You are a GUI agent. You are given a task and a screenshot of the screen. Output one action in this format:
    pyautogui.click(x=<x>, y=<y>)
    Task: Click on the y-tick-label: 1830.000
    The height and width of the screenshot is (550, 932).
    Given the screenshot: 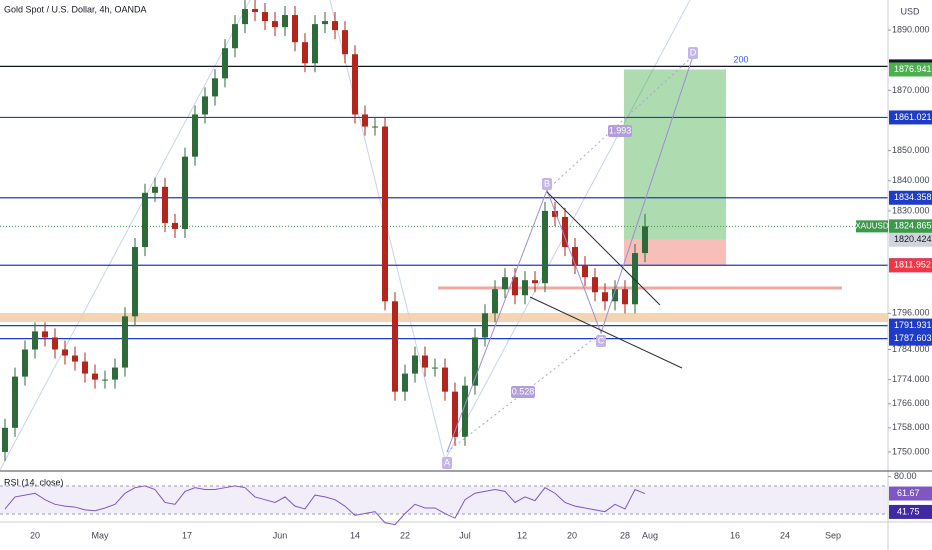 What is the action you would take?
    pyautogui.click(x=911, y=210)
    